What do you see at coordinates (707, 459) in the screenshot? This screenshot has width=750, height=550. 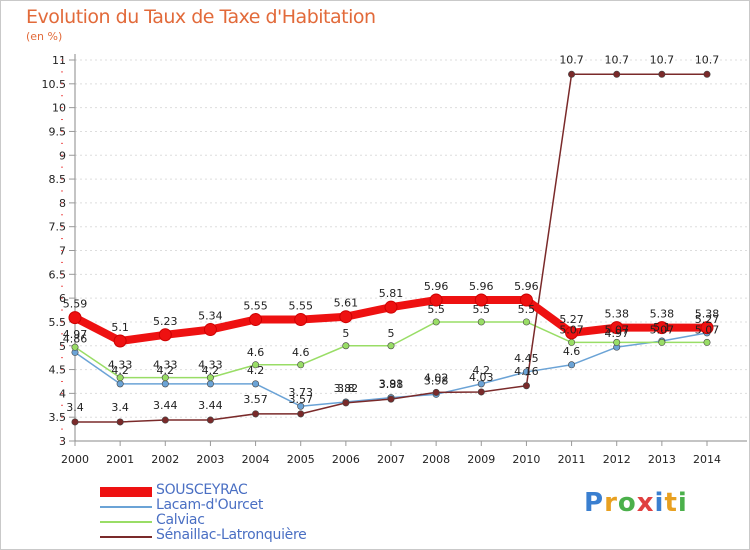 I see `x-tick-label: 2014` at bounding box center [707, 459].